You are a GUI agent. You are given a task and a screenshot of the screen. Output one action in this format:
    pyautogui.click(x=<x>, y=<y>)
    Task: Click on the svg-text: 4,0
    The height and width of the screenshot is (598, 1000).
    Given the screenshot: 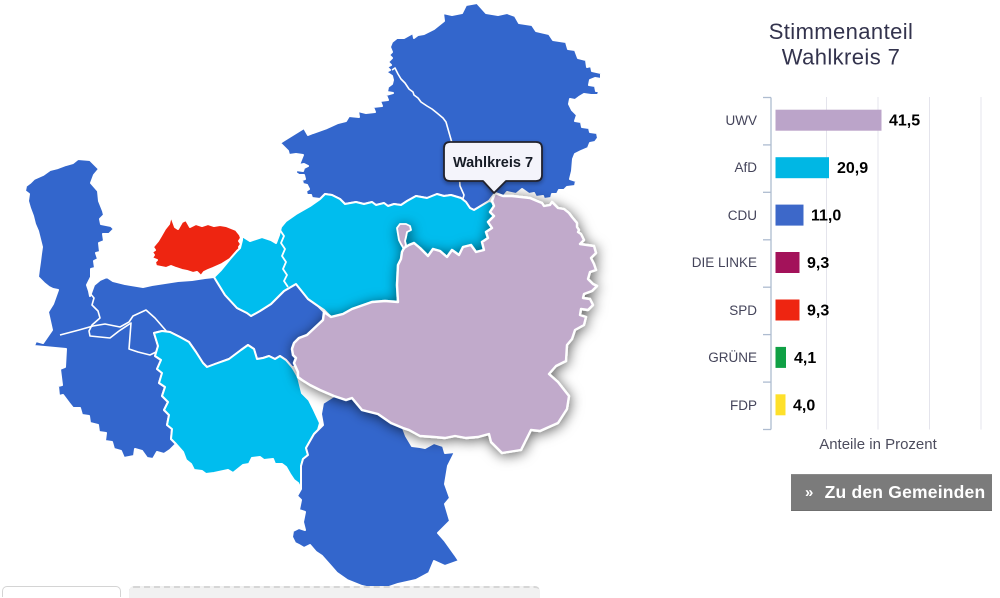 What is the action you would take?
    pyautogui.click(x=804, y=406)
    